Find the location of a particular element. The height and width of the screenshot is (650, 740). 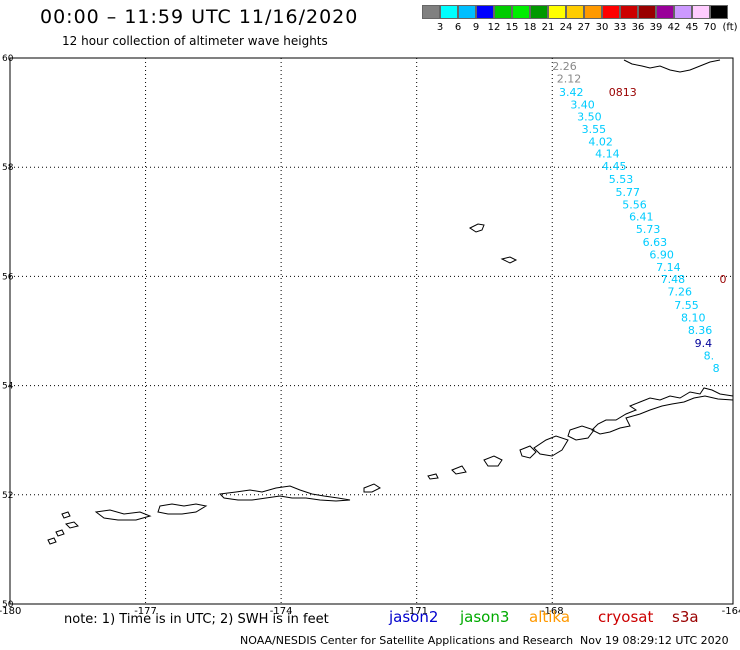

satellite-jason2: jason2 is located at coordinates (414, 617).